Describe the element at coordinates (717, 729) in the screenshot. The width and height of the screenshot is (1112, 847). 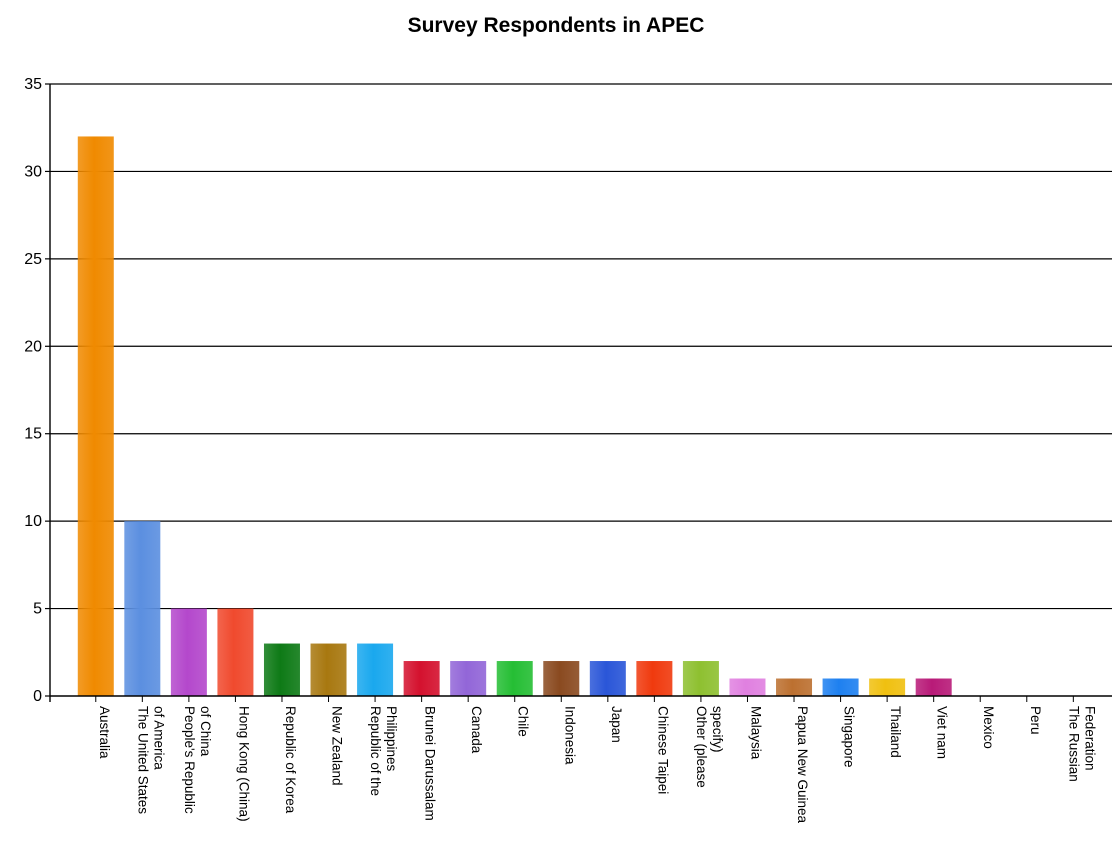
I see `x-category-label: specify)` at that location.